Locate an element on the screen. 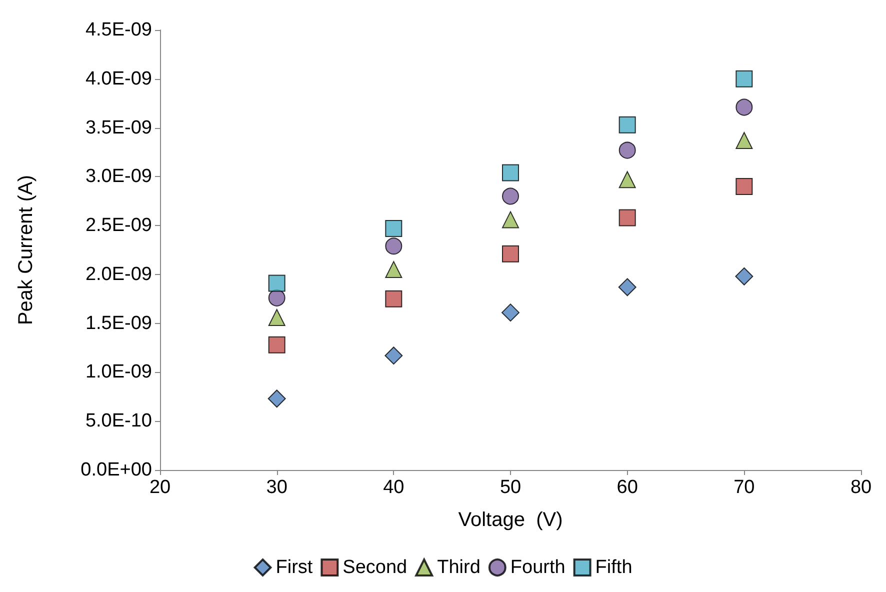 This screenshot has width=886, height=592. y-tick-label: 4.5E-09 is located at coordinates (118, 30).